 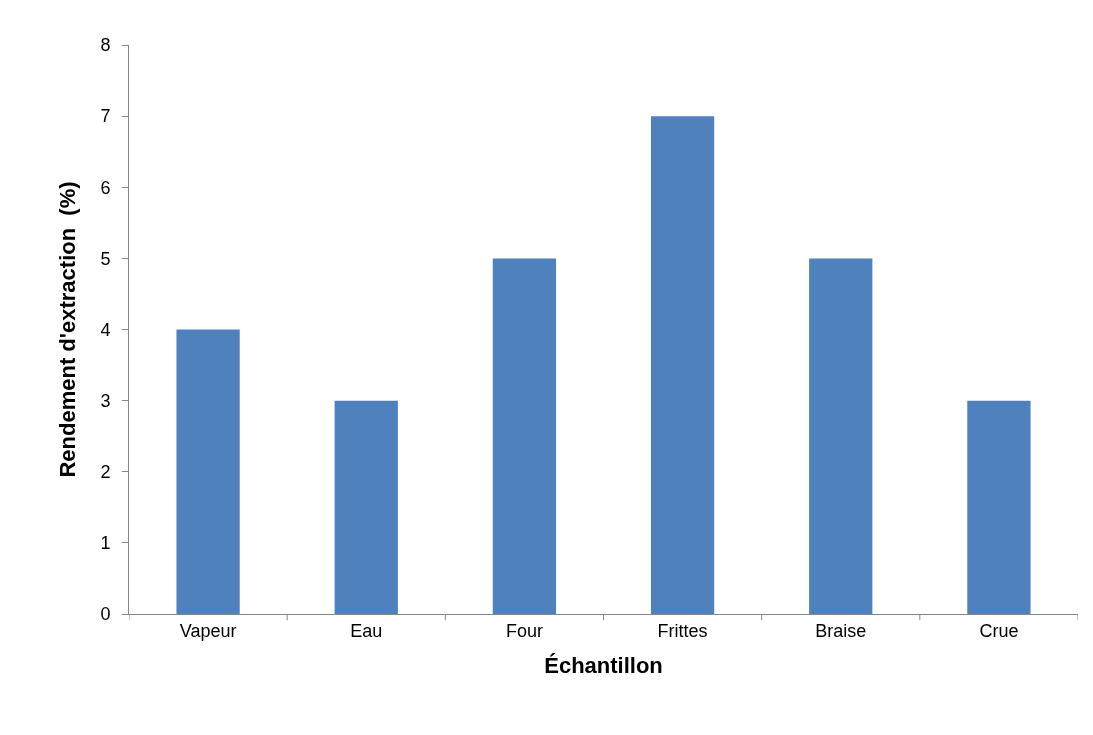 I want to click on y-tick-label: 1, so click(x=105, y=543).